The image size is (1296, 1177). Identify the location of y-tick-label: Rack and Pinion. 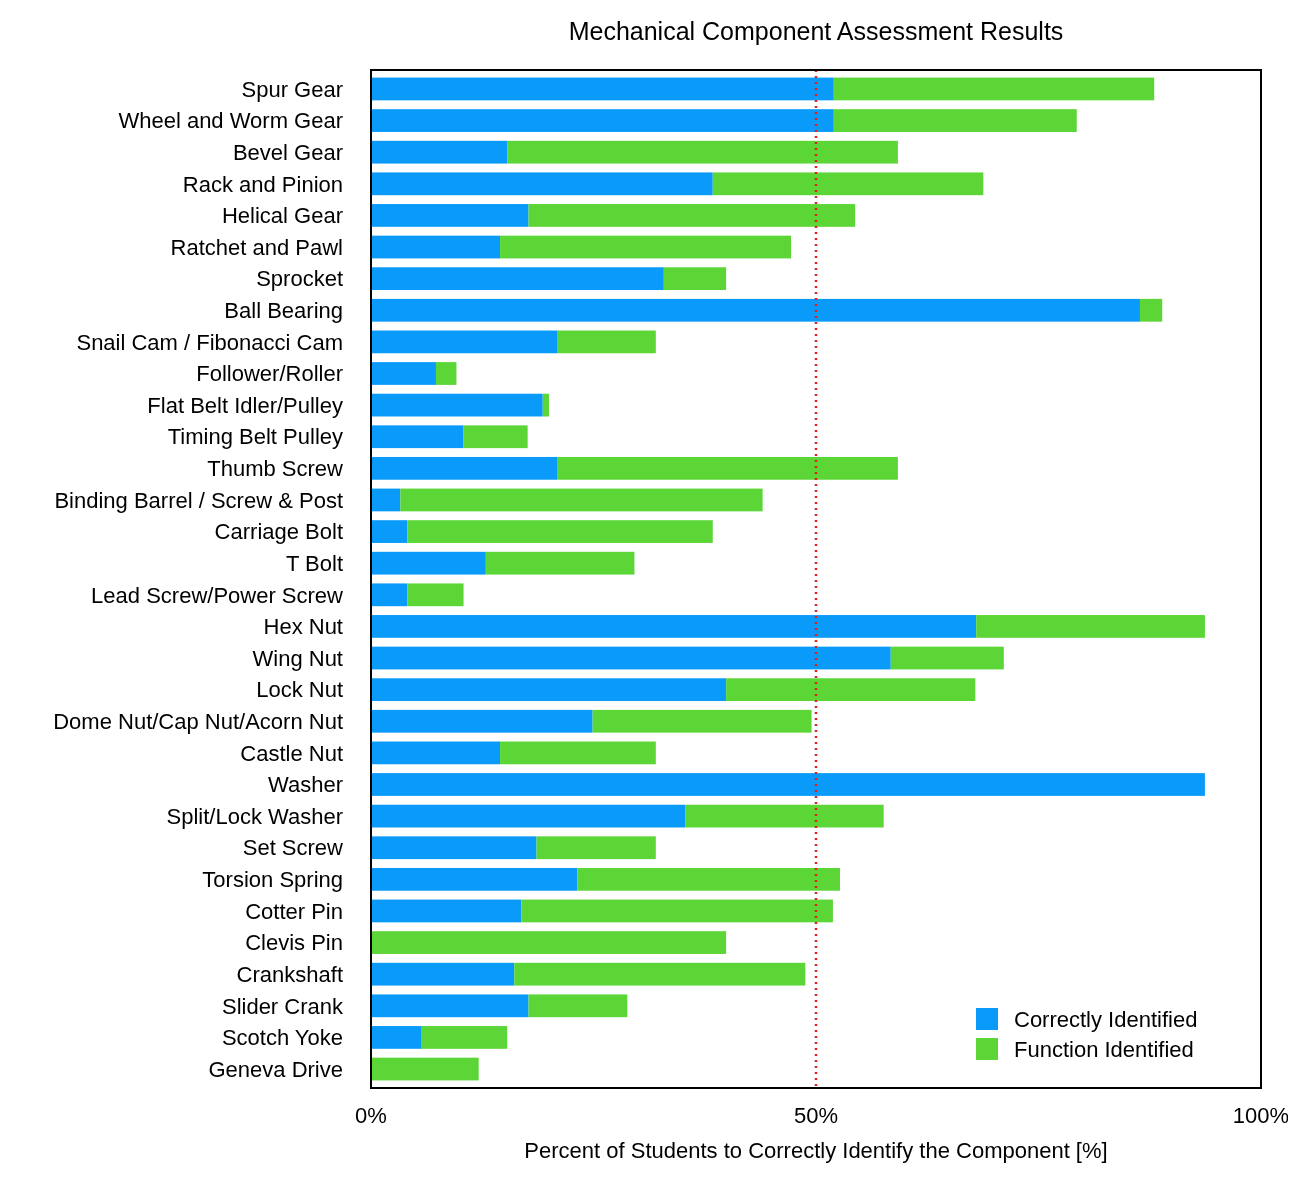
(262, 184).